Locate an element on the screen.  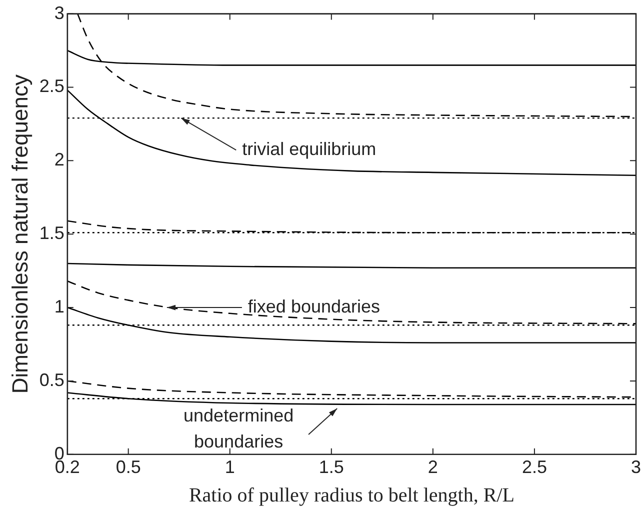
x-tick-label: 1.5 is located at coordinates (331, 467).